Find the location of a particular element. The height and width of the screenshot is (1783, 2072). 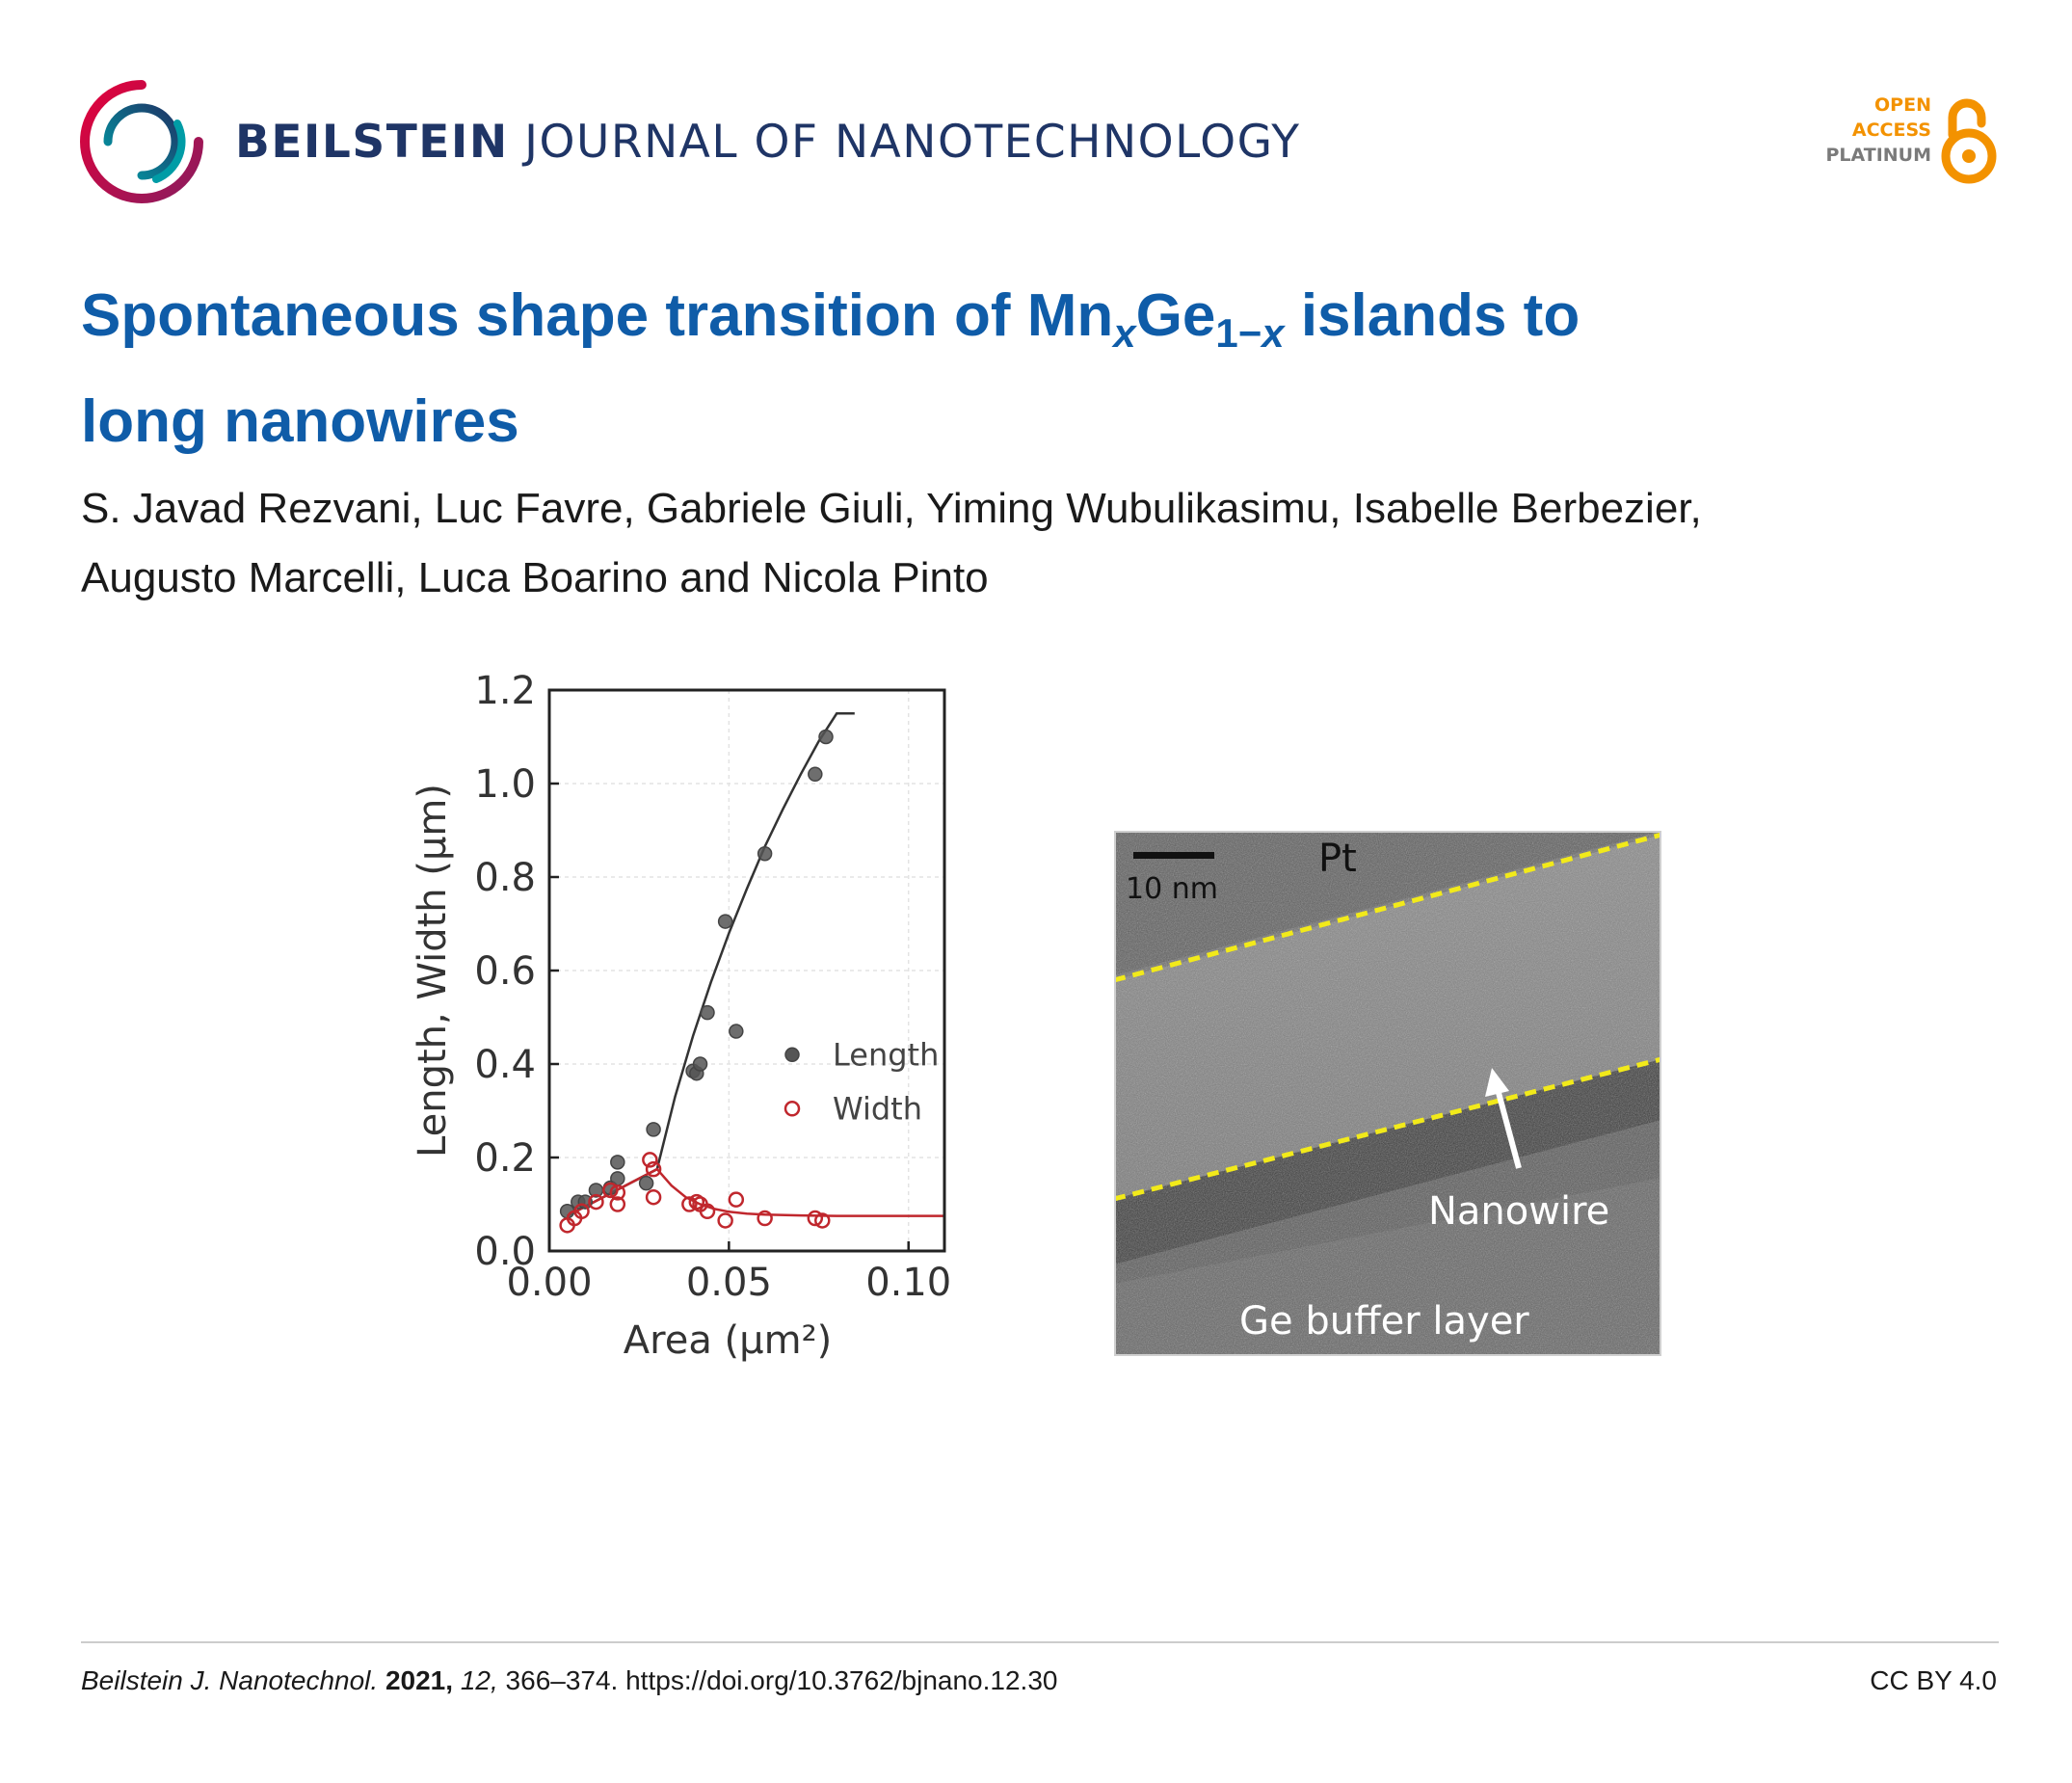

y-tick-label-4: 0.8 is located at coordinates (505, 878).